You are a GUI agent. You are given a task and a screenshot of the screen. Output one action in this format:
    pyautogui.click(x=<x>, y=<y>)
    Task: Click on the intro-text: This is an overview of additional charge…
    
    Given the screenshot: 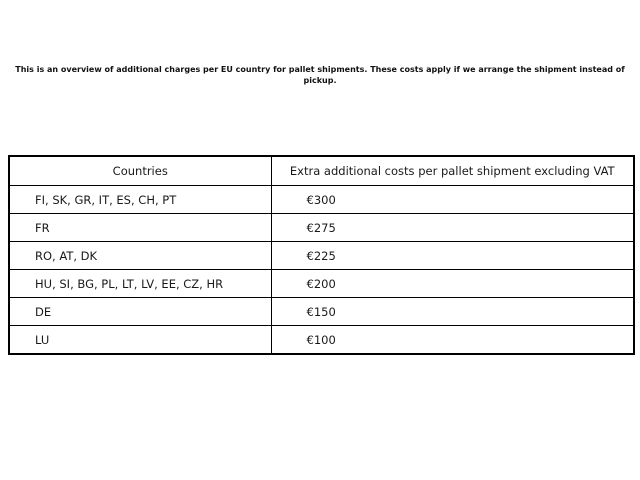 What is the action you would take?
    pyautogui.click(x=320, y=75)
    